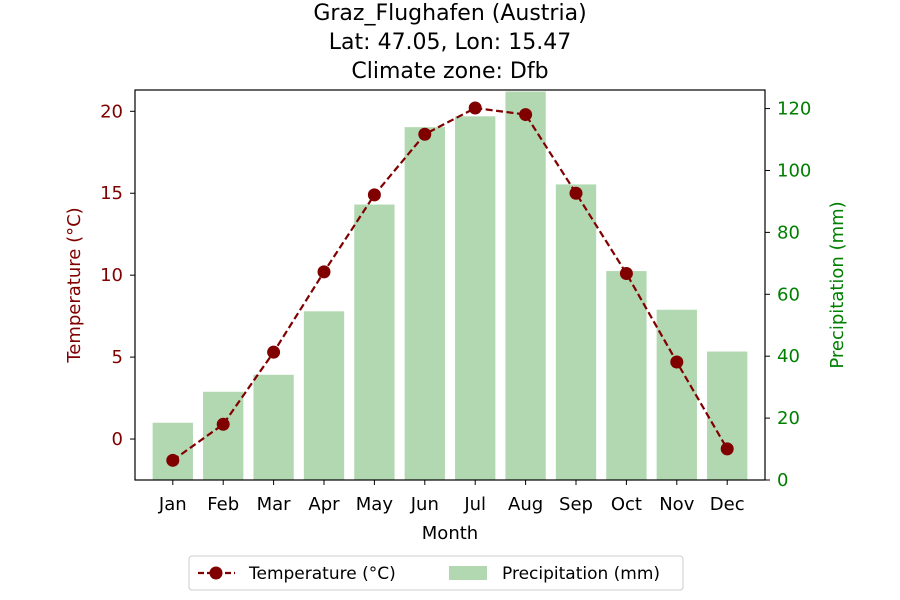 The image size is (900, 600). What do you see at coordinates (782, 480) in the screenshot?
I see `right-y-tick-label: 0` at bounding box center [782, 480].